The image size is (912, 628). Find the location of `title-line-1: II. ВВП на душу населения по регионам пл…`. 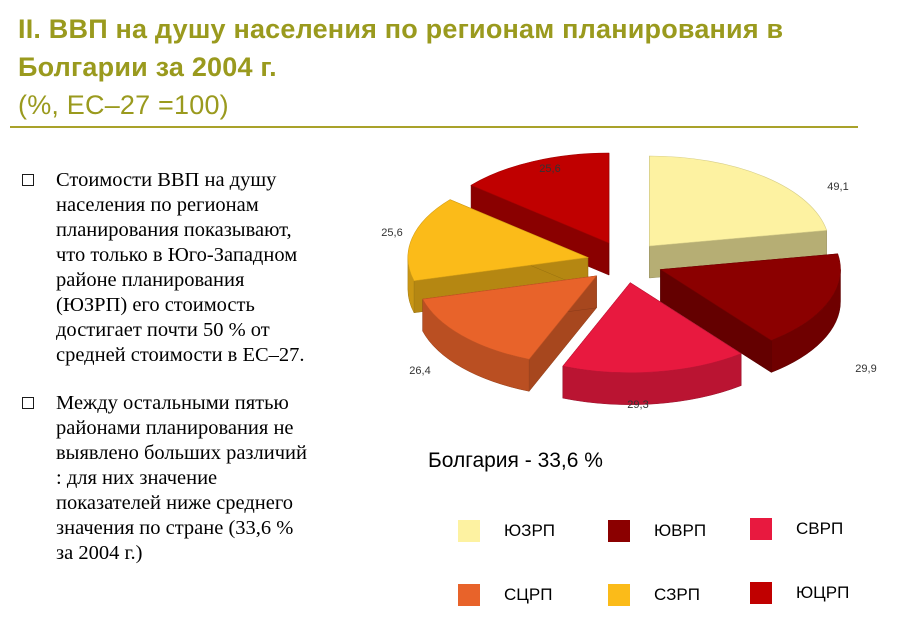

title-line-1: II. ВВП на душу населения по регионам пл… is located at coordinates (401, 29).